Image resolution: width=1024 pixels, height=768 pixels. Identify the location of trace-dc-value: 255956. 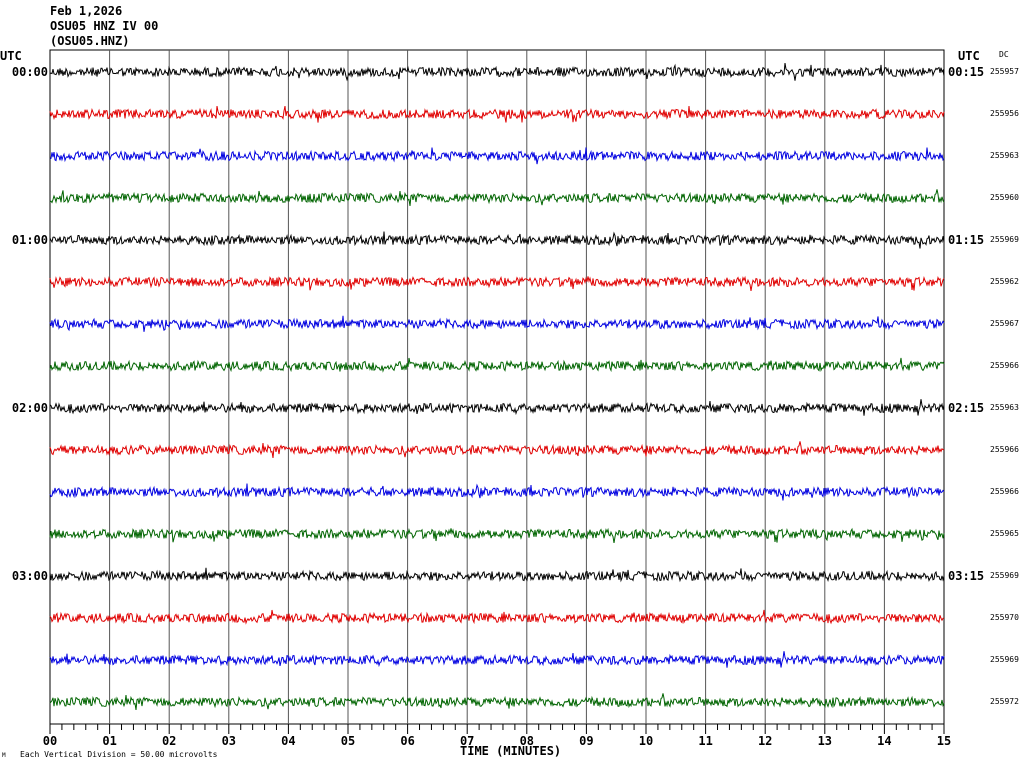
(1004, 113).